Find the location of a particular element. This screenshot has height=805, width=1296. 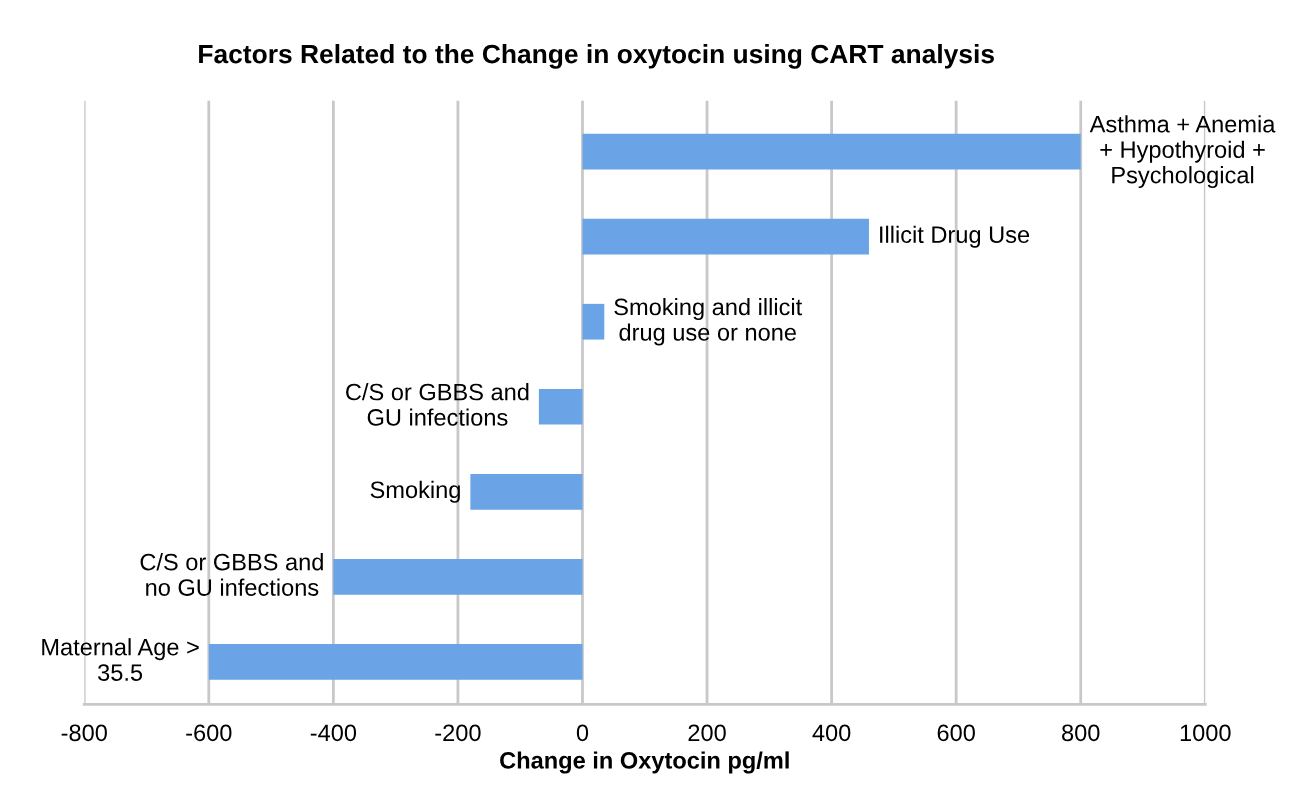

x-tick-label: -600 is located at coordinates (209, 733).